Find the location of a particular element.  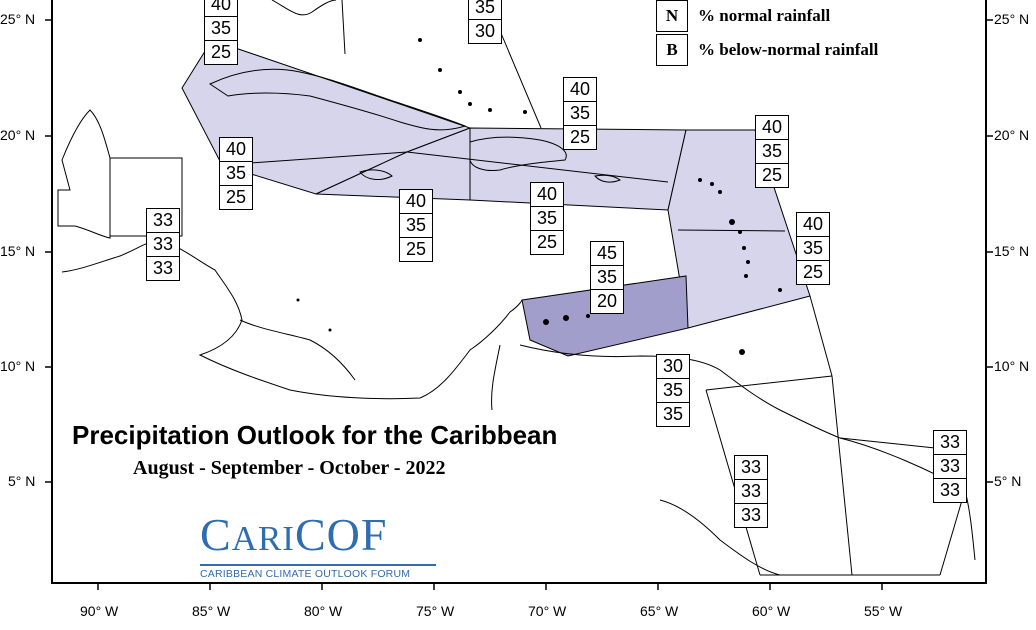

lat-label-right-25n: 25° N is located at coordinates (1012, 19).